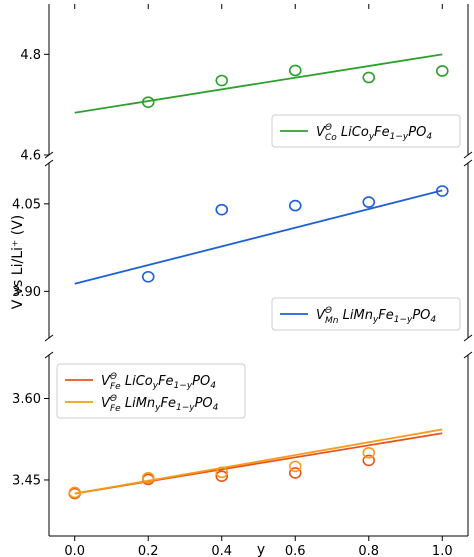 Image resolution: width=474 pixels, height=557 pixels. What do you see at coordinates (30, 55) in the screenshot?
I see `panel-1-y-tick-label: 4.8` at bounding box center [30, 55].